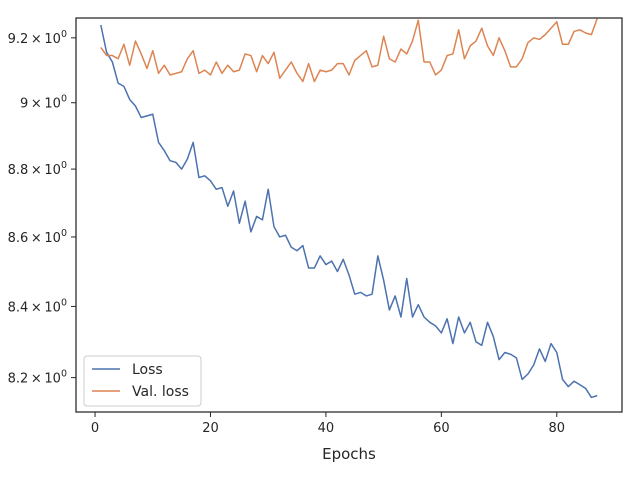 The height and width of the screenshot is (480, 640). I want to click on legend-label-val-loss: Val. loss, so click(160, 392).